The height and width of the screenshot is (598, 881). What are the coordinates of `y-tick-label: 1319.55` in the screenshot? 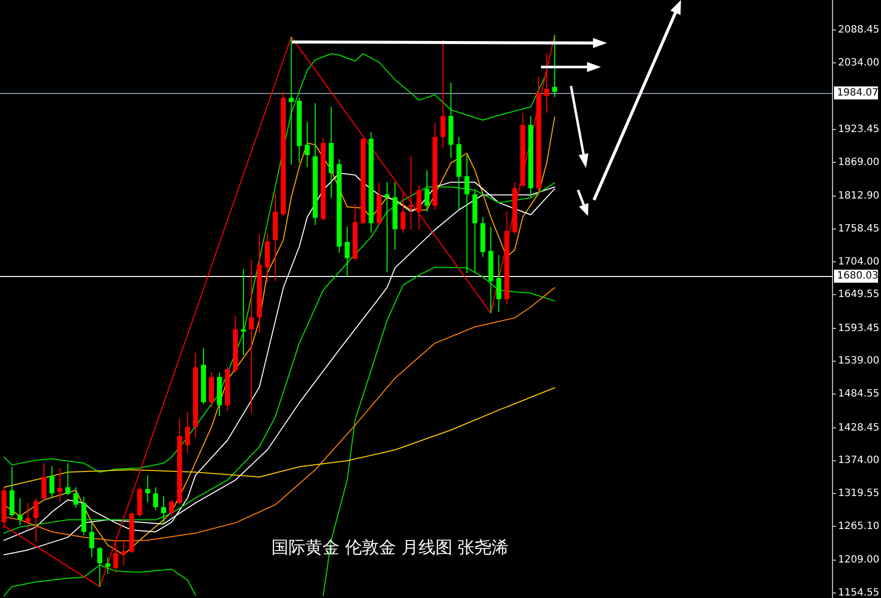 It's located at (859, 494).